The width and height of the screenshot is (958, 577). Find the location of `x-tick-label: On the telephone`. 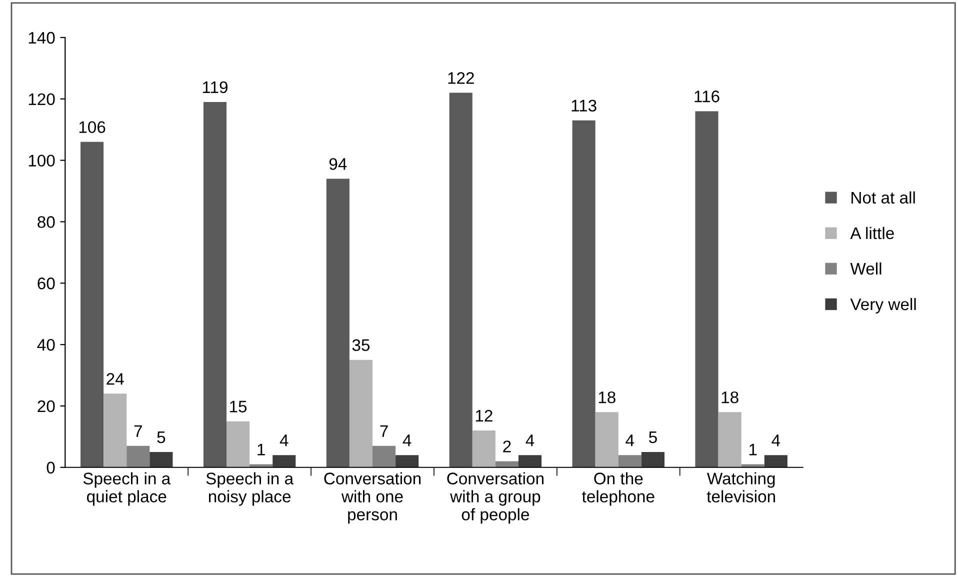

x-tick-label: On the telephone is located at coordinates (618, 489).